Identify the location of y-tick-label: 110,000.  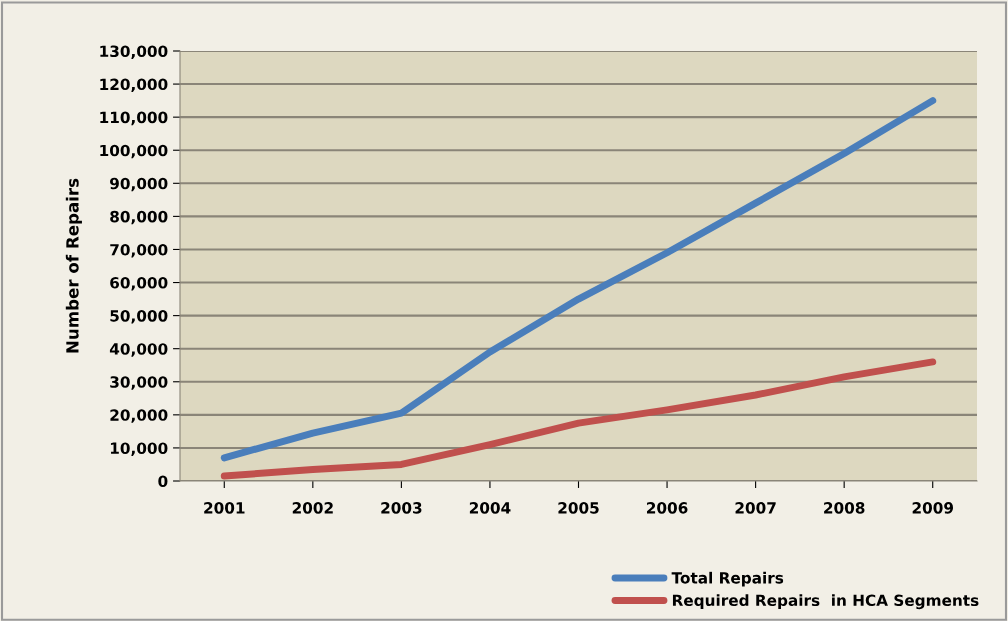
(134, 118).